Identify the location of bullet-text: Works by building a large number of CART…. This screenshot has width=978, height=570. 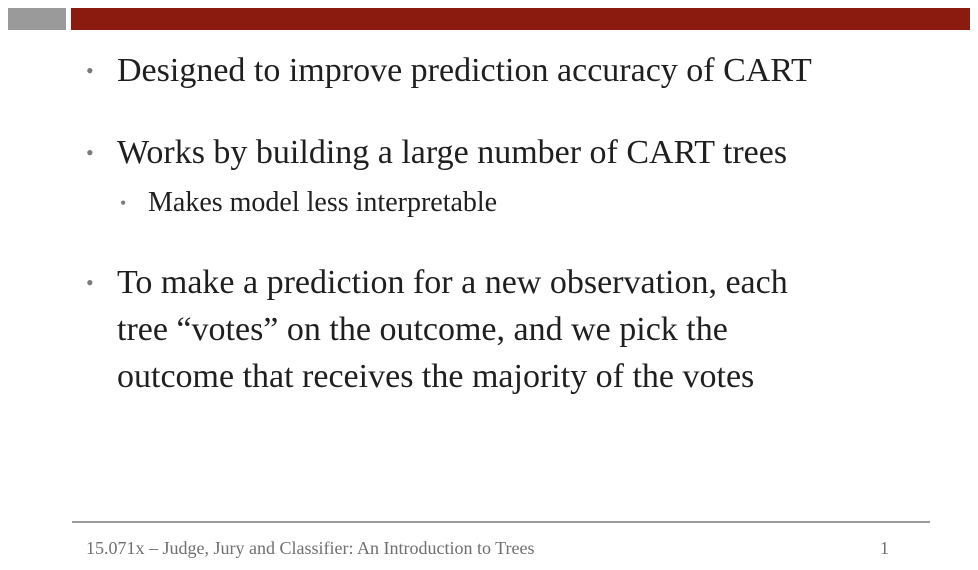
(452, 152).